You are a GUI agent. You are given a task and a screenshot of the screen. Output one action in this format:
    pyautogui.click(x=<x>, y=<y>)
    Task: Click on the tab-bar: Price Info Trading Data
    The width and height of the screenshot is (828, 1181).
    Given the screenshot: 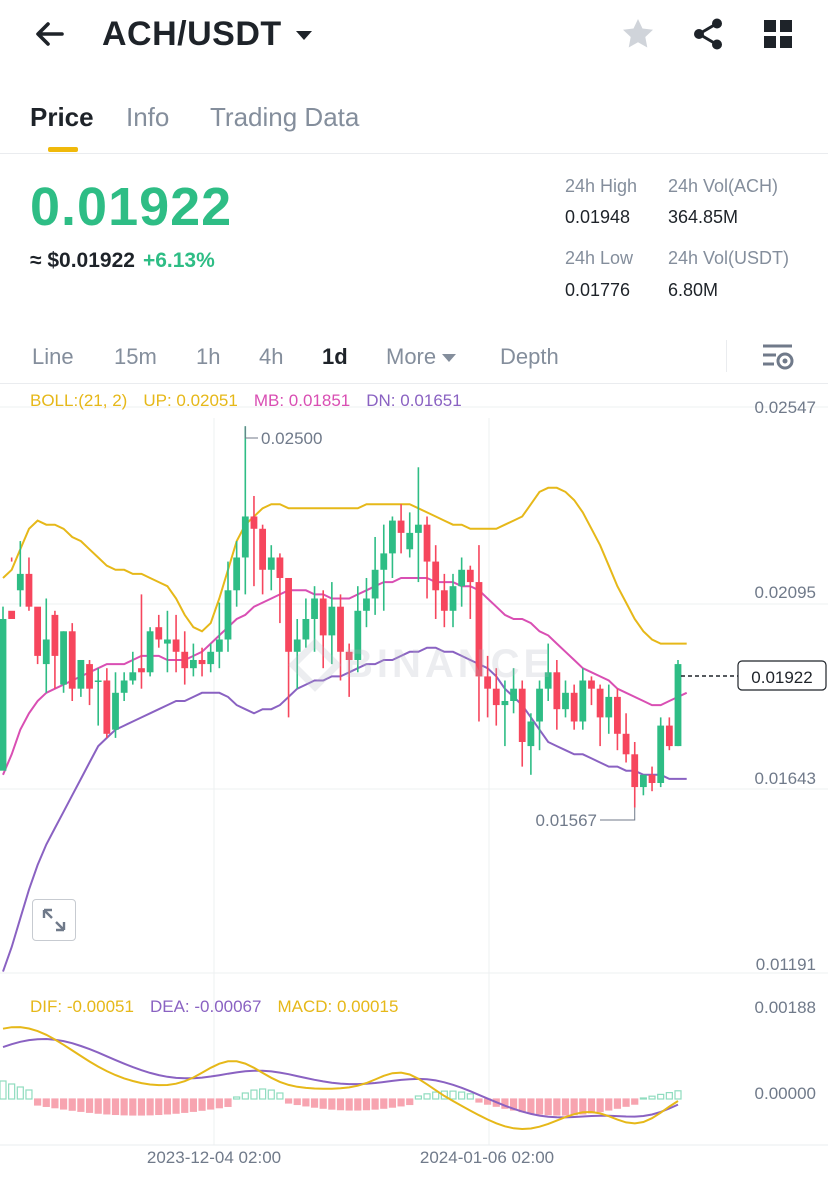 What is the action you would take?
    pyautogui.click(x=414, y=125)
    